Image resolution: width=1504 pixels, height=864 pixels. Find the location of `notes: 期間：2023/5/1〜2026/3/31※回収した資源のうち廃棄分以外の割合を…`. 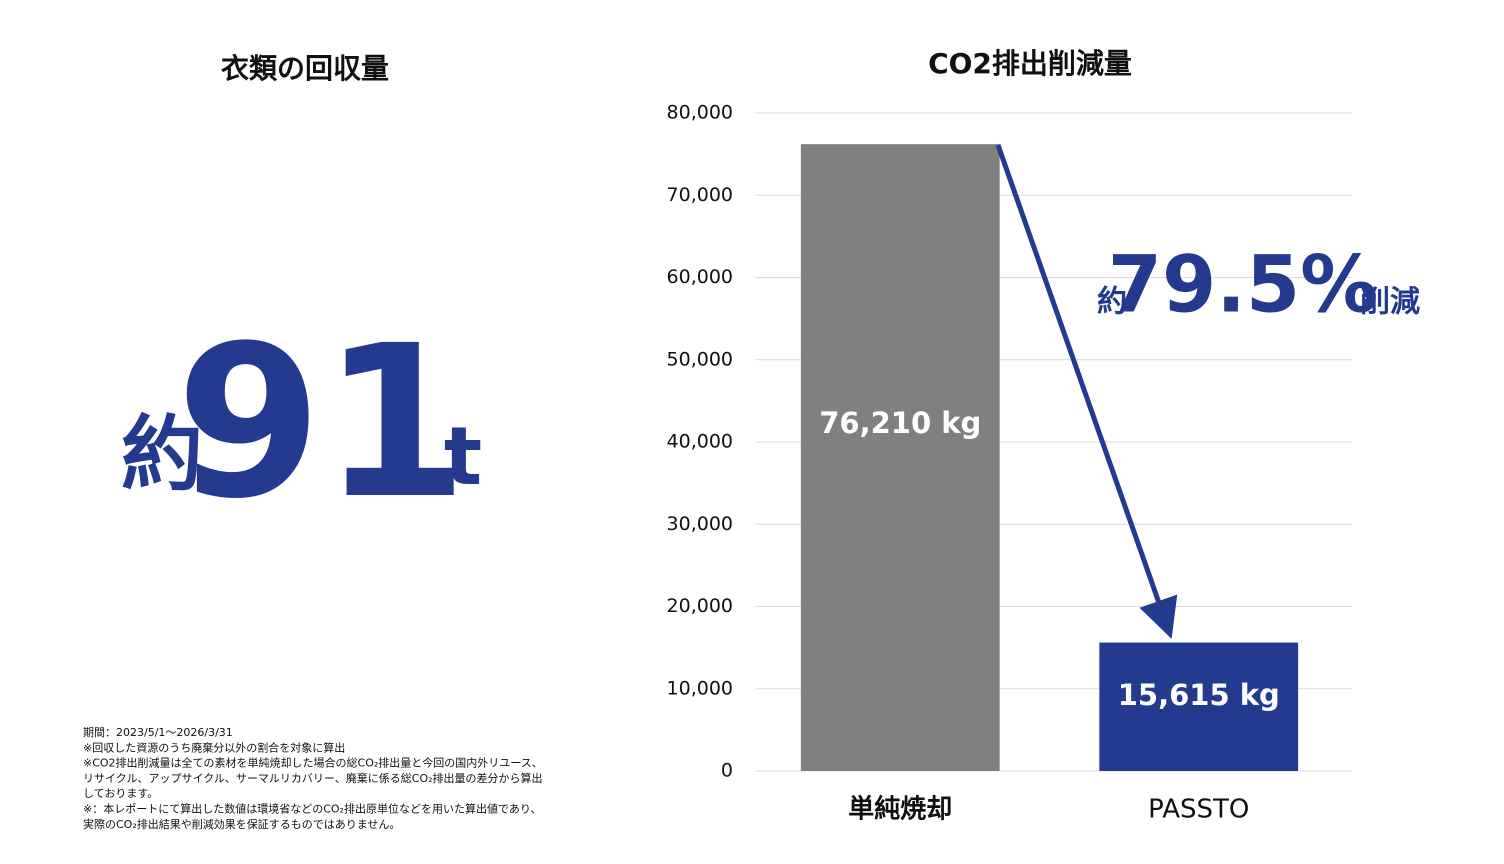

notes: 期間：2023/5/1〜2026/3/31※回収した資源のうち廃棄分以外の割合を… is located at coordinates (313, 778).